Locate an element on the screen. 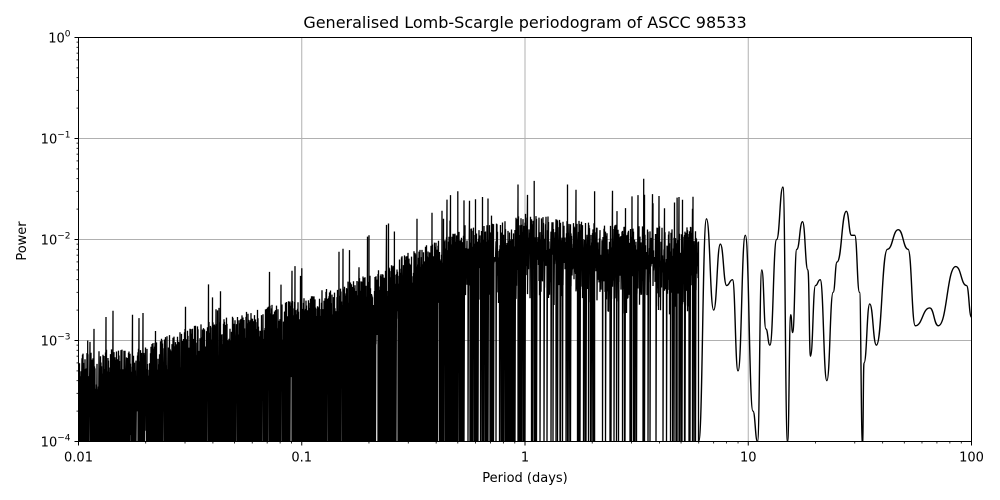 The height and width of the screenshot is (500, 1000). x-tick-label: 1 is located at coordinates (525, 458).